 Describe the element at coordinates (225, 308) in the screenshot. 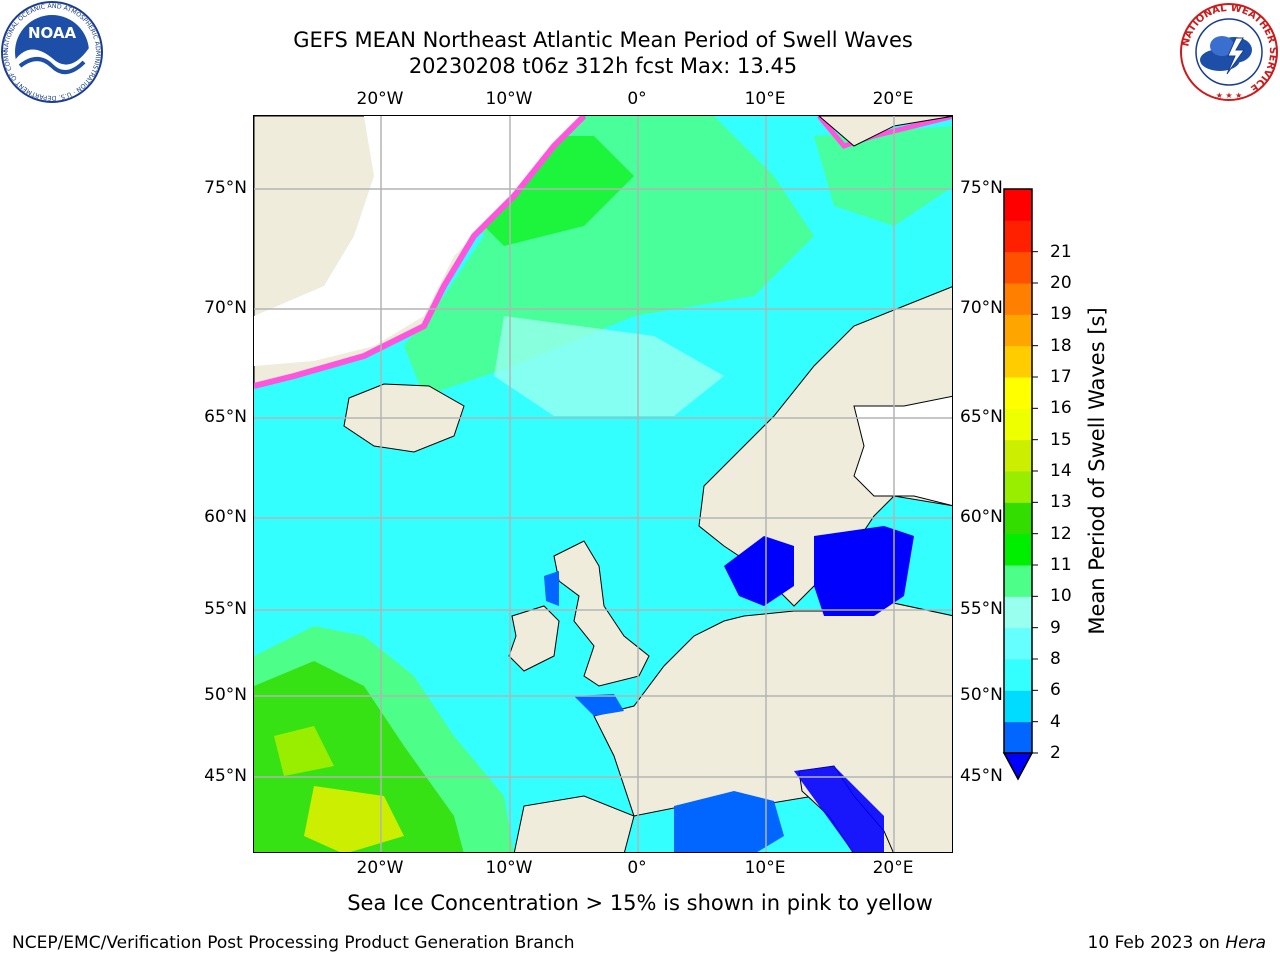

I see `lat-label-left-70n: 70°N` at that location.